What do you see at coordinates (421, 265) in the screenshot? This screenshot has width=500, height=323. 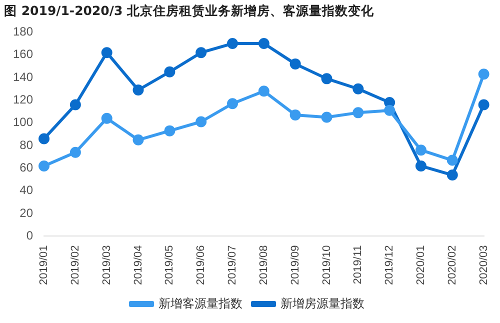 I see `x-tick-label: 2020/01` at bounding box center [421, 265].